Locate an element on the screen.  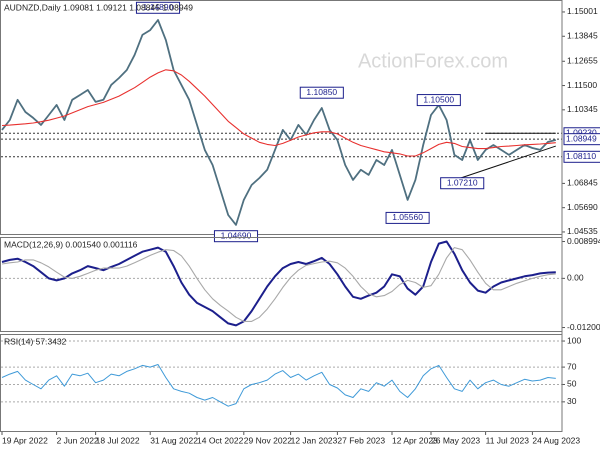
y-tick-label: 1.11500 is located at coordinates (582, 85).